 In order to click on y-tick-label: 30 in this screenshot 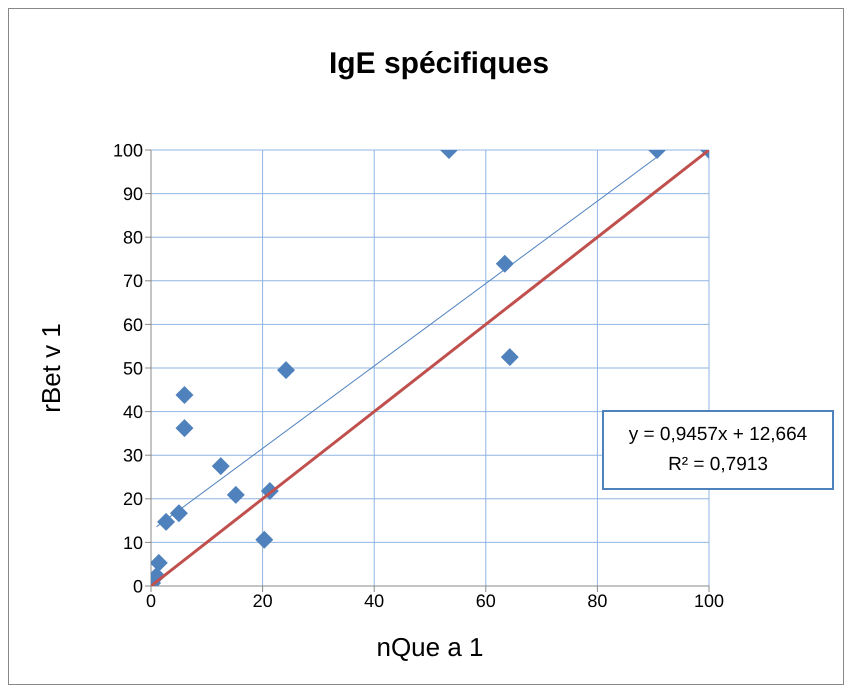, I will do `click(132, 456)`.